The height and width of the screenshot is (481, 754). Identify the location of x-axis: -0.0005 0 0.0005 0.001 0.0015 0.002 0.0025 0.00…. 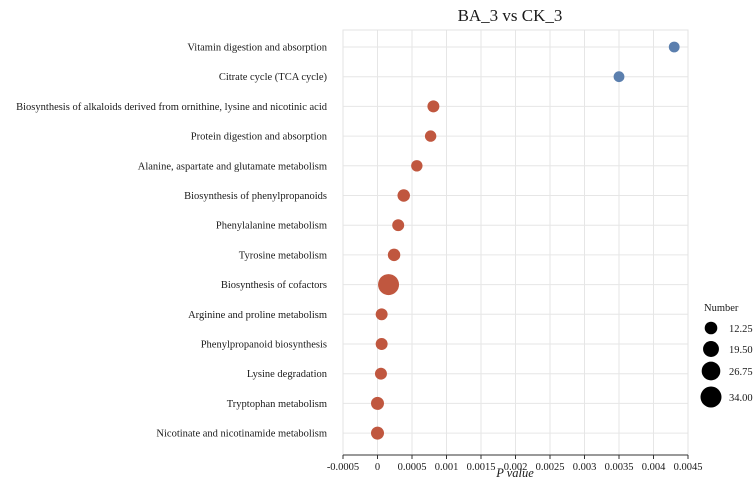
(515, 463).